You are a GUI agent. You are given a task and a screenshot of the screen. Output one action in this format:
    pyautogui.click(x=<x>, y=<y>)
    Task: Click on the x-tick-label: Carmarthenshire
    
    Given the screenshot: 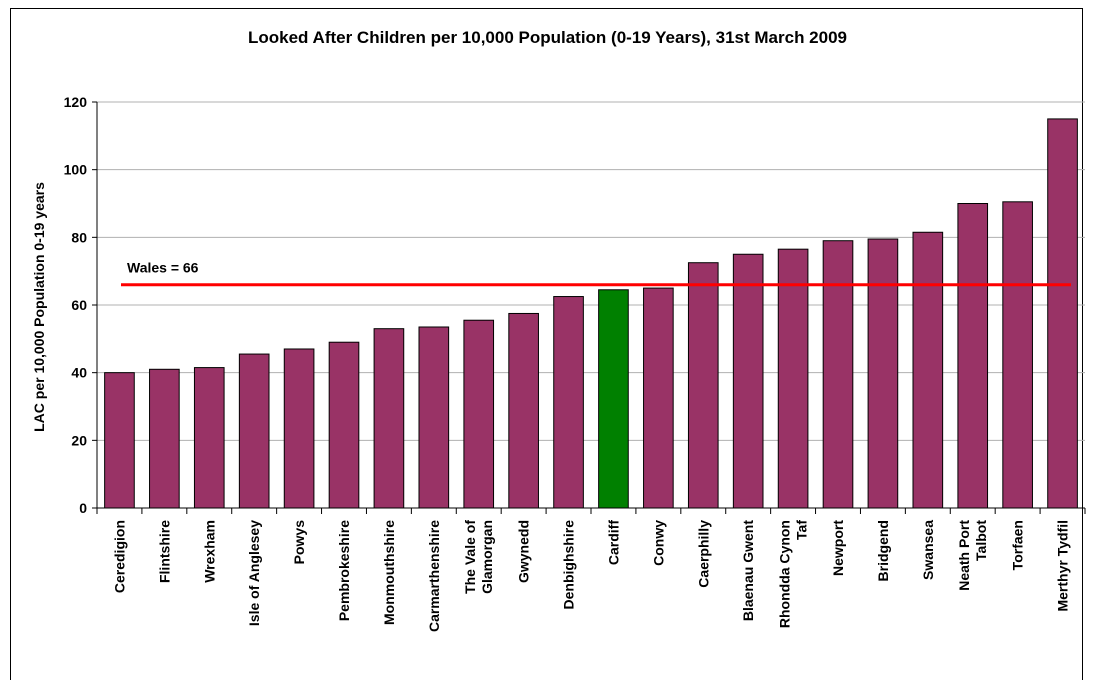 What is the action you would take?
    pyautogui.click(x=434, y=576)
    